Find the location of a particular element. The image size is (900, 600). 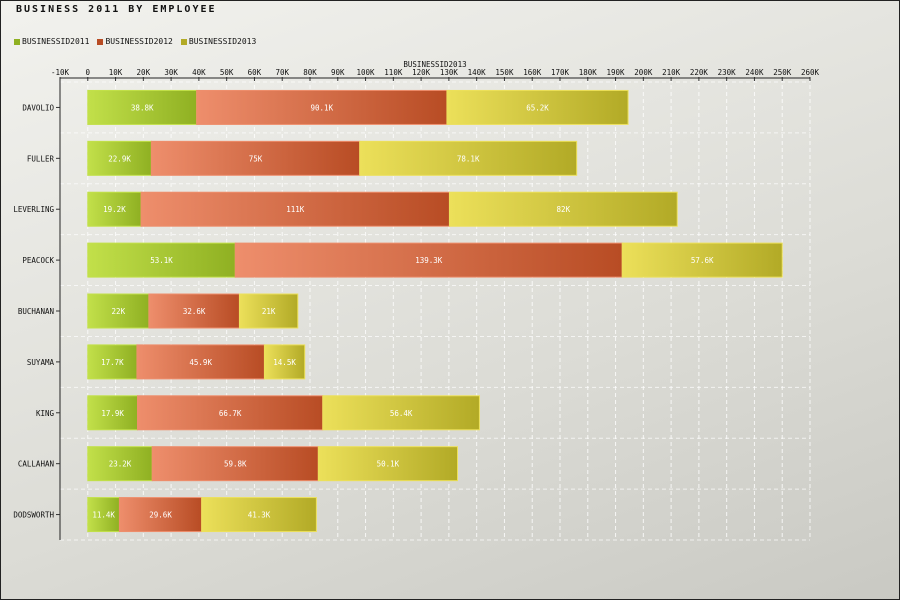

category-label: DAVOLIO is located at coordinates (38, 107).